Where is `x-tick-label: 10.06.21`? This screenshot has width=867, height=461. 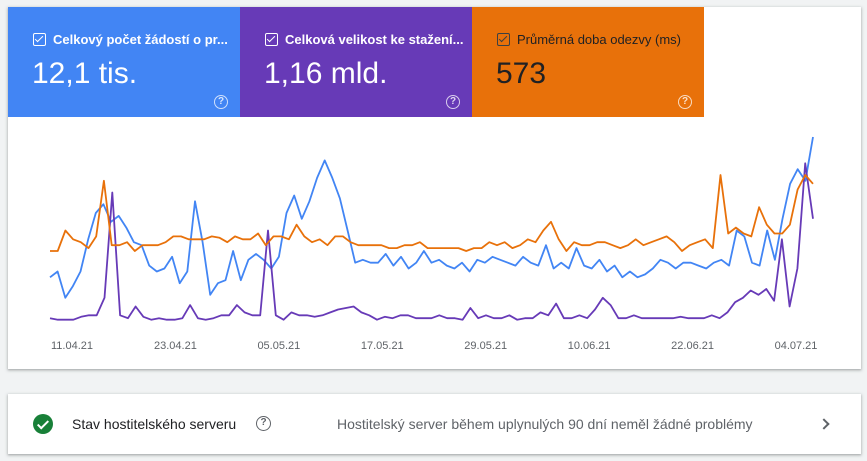
x-tick-label: 10.06.21 is located at coordinates (589, 346).